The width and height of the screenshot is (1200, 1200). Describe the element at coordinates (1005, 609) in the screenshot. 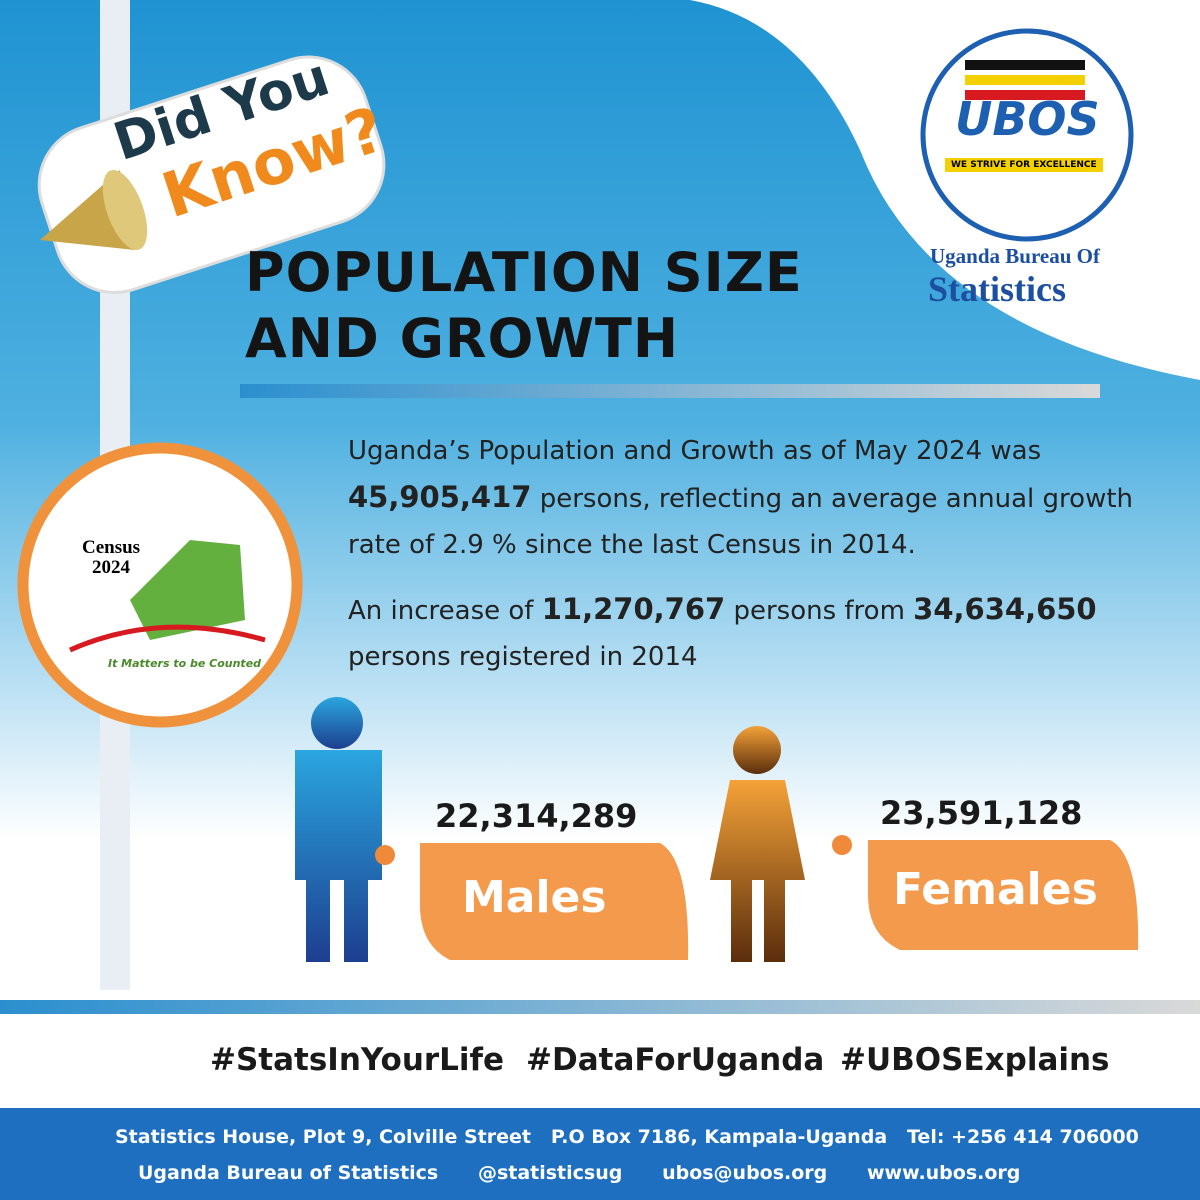

I see `figure: 34,634,650` at that location.